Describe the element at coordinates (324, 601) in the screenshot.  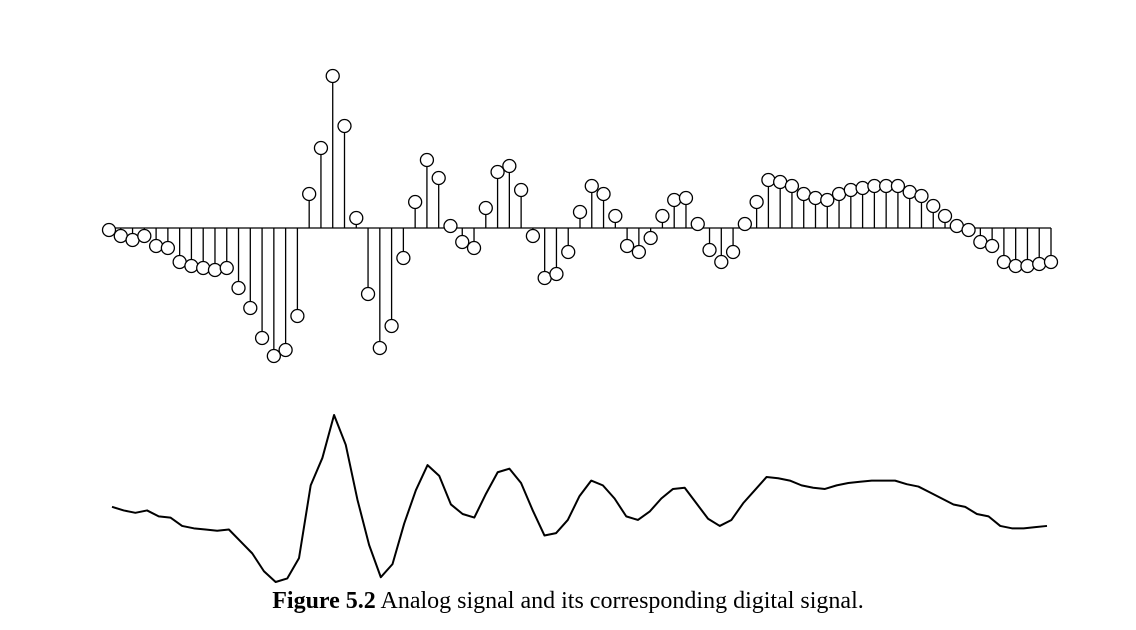
I see `figure-caption-label: Figure 5.2` at that location.